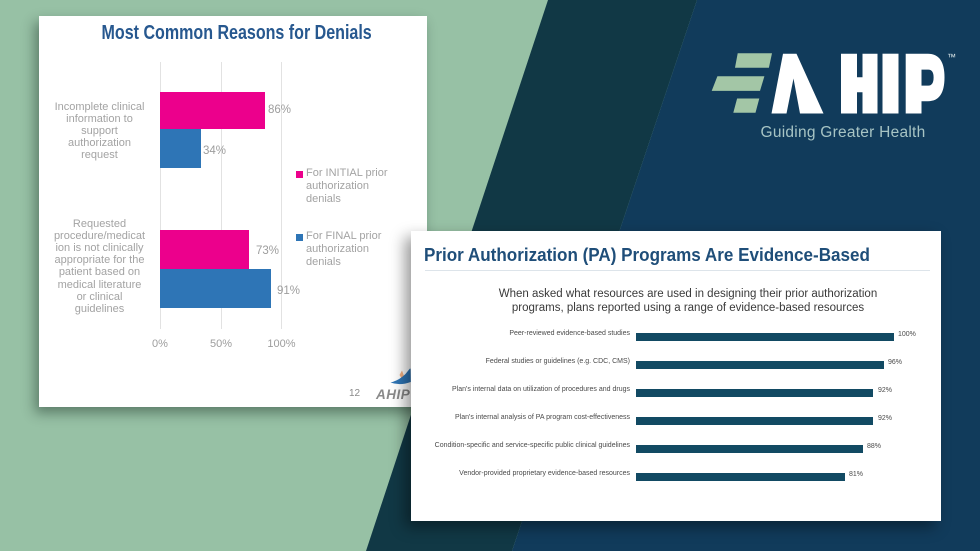 The image size is (980, 551). What do you see at coordinates (951, 57) in the screenshot?
I see `svg-text: ™` at bounding box center [951, 57].